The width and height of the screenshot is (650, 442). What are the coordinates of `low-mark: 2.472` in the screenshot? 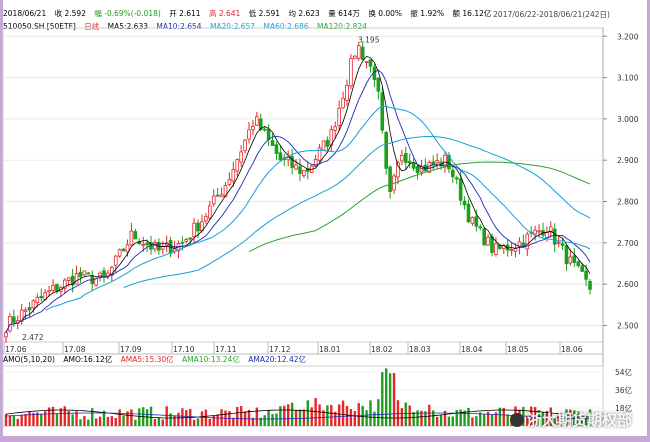 It's located at (33, 337).